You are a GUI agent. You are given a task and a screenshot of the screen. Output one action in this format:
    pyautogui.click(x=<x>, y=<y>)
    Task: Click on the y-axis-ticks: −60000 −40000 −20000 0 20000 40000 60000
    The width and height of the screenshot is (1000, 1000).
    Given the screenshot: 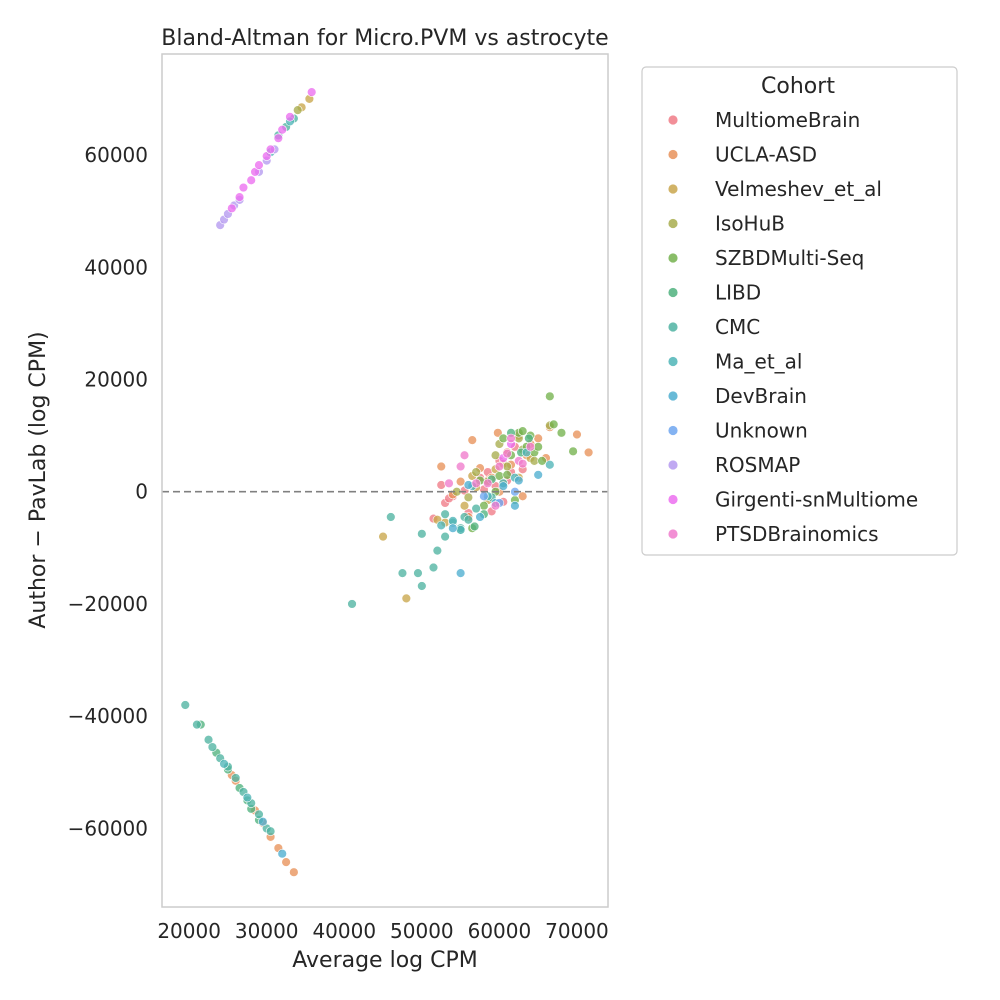 What is the action you would take?
    pyautogui.click(x=108, y=491)
    